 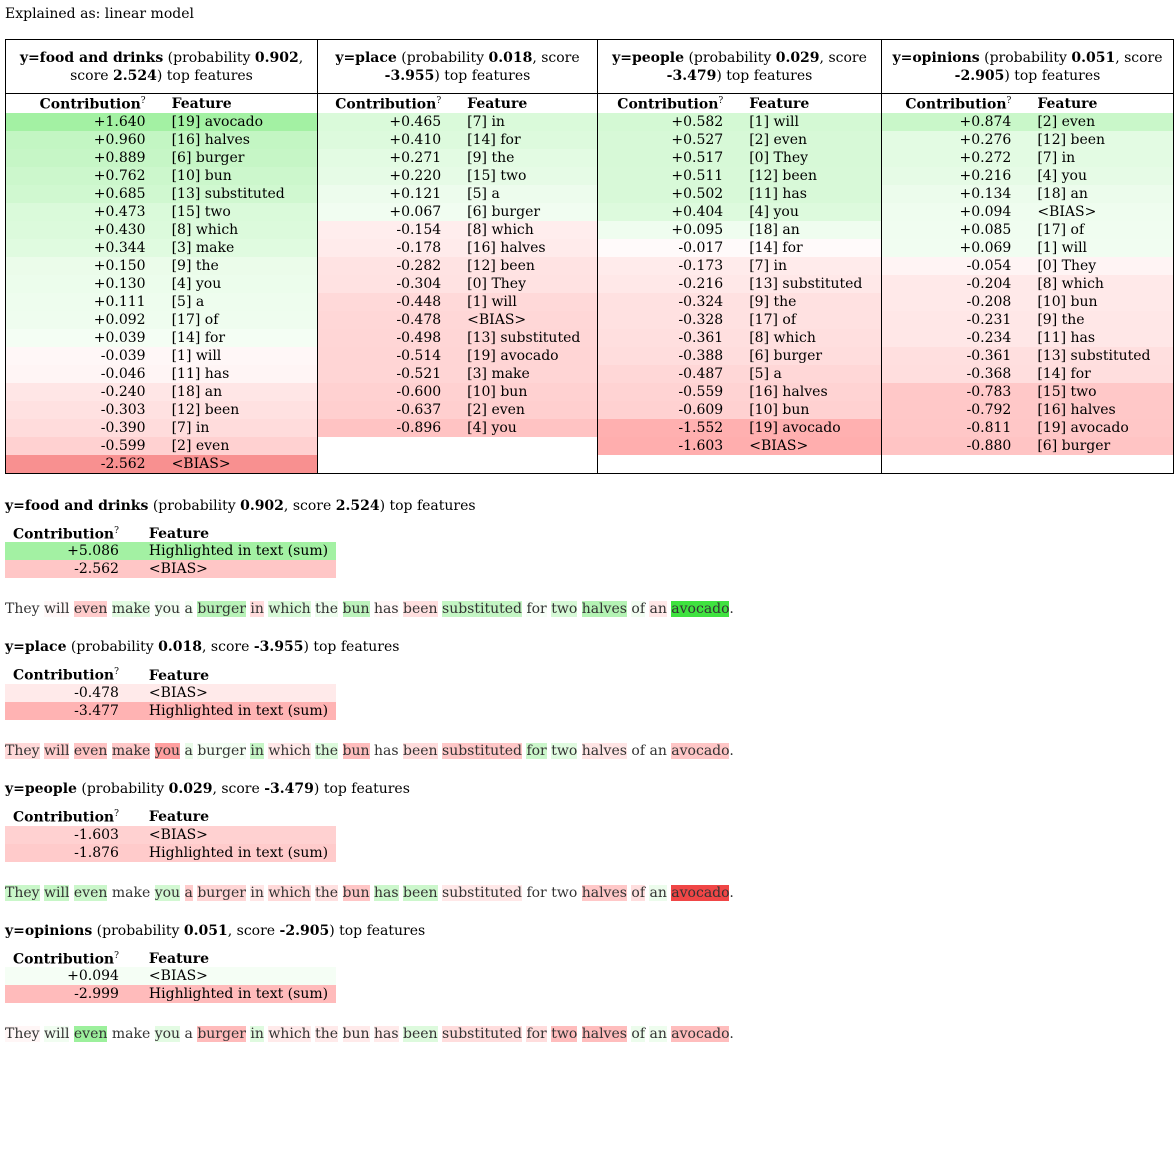 I want to click on table-row: -0.514 [19] avocado, so click(x=457, y=355).